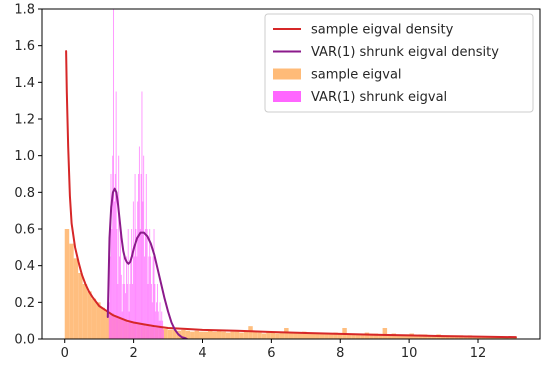 The width and height of the screenshot is (547, 367). Describe the element at coordinates (24, 303) in the screenshot. I see `y-tick-label: 0.2` at that location.